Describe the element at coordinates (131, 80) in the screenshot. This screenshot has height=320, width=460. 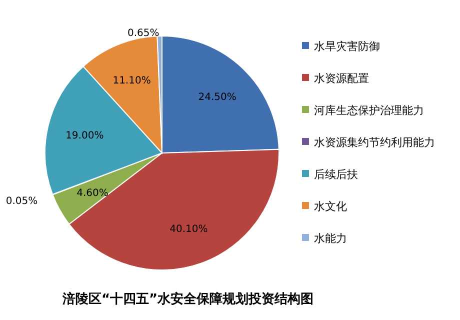
I see `data-label: 11.10%` at that location.